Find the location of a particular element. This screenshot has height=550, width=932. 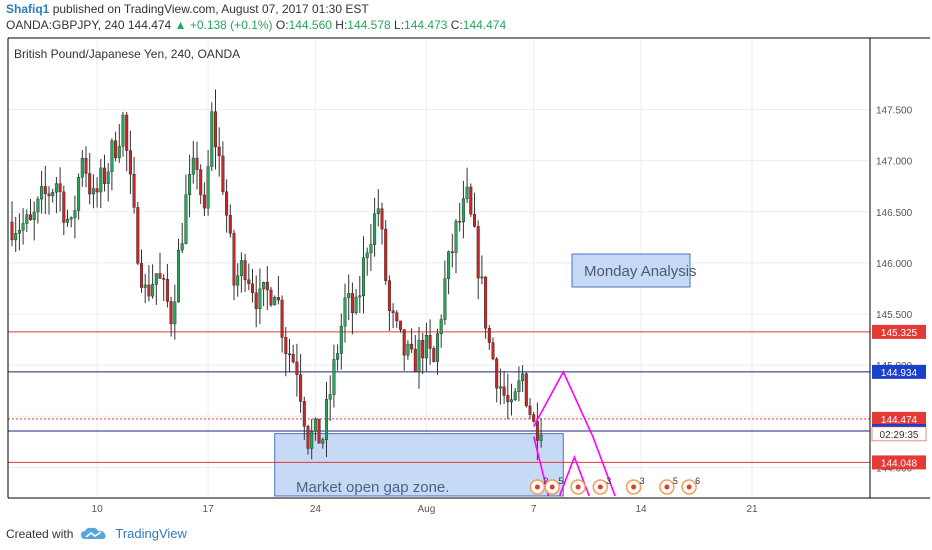

close-label: C: is located at coordinates (456, 25).